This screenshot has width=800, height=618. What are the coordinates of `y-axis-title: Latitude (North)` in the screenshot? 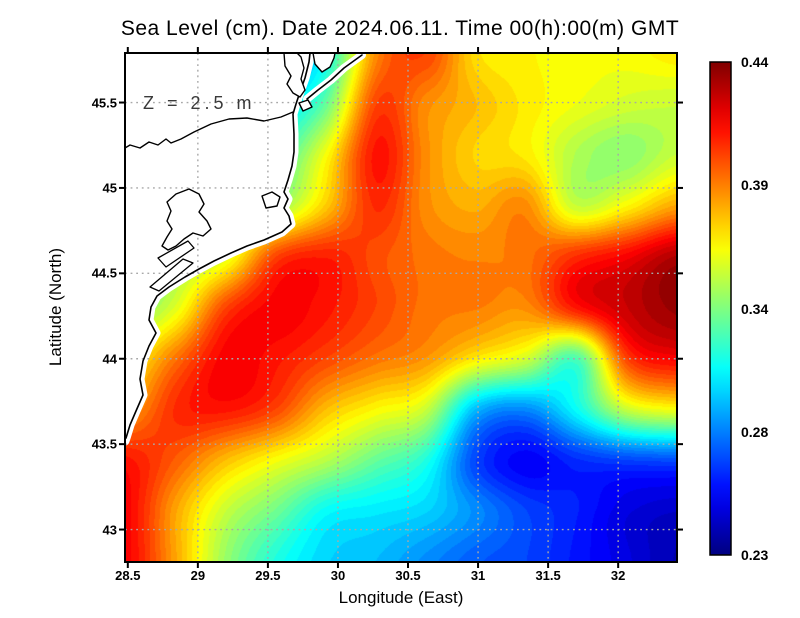 It's located at (55, 307).